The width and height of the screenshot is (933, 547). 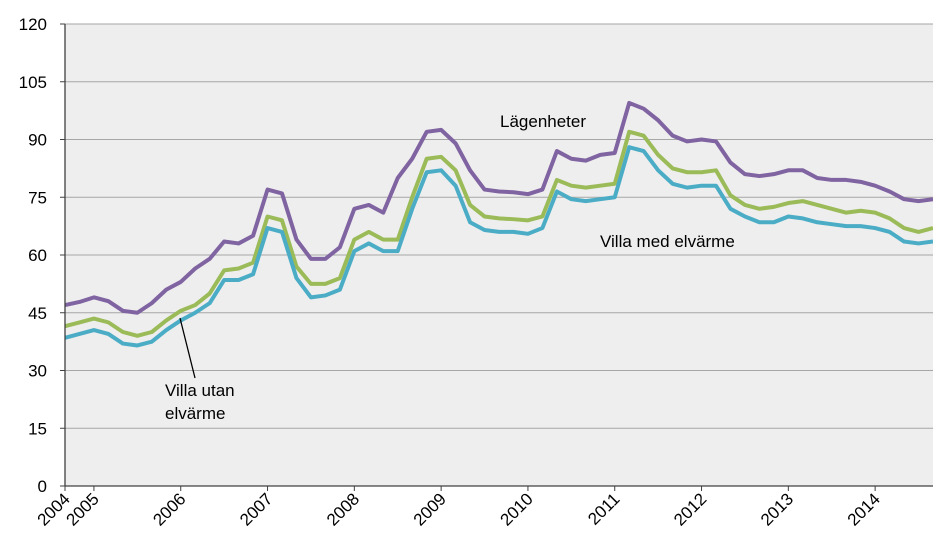 I want to click on pointer-line, so click(x=187, y=348).